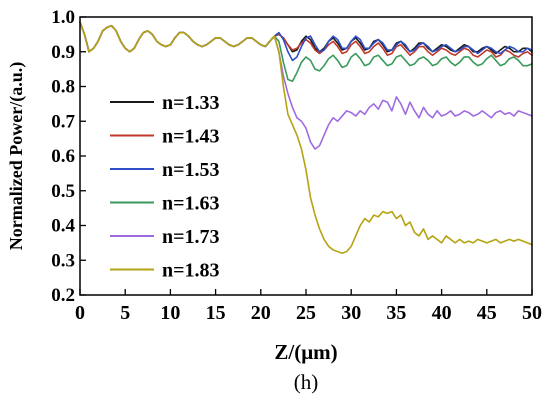 The height and width of the screenshot is (411, 550). What do you see at coordinates (63, 260) in the screenshot?
I see `y-tick-label: 0.3` at bounding box center [63, 260].